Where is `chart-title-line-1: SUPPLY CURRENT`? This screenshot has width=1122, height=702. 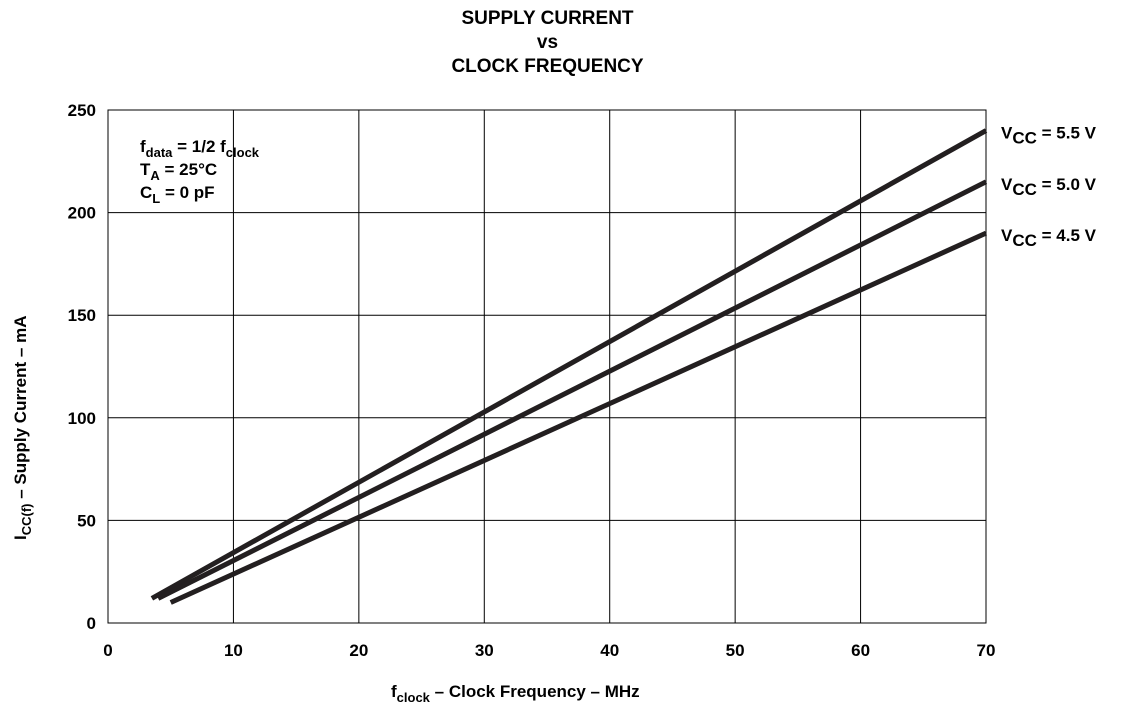
chart-title-line-1: SUPPLY CURRENT is located at coordinates (547, 18).